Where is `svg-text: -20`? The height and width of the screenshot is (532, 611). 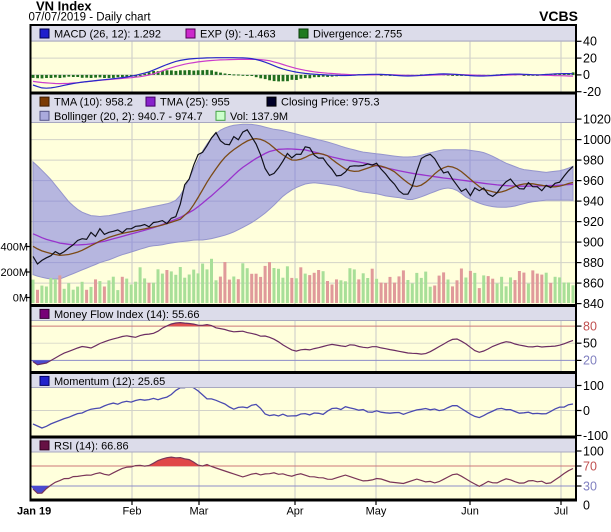
svg-text: -20 is located at coordinates (592, 92).